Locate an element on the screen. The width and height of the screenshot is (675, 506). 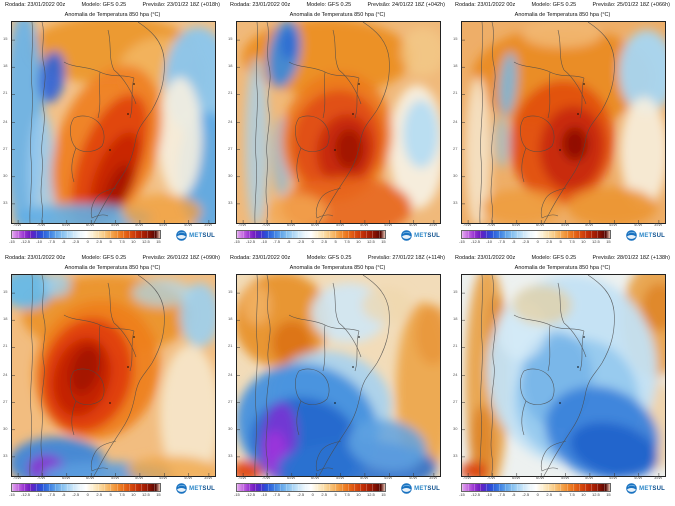
anomaly-colorbar is located at coordinates (536, 234).